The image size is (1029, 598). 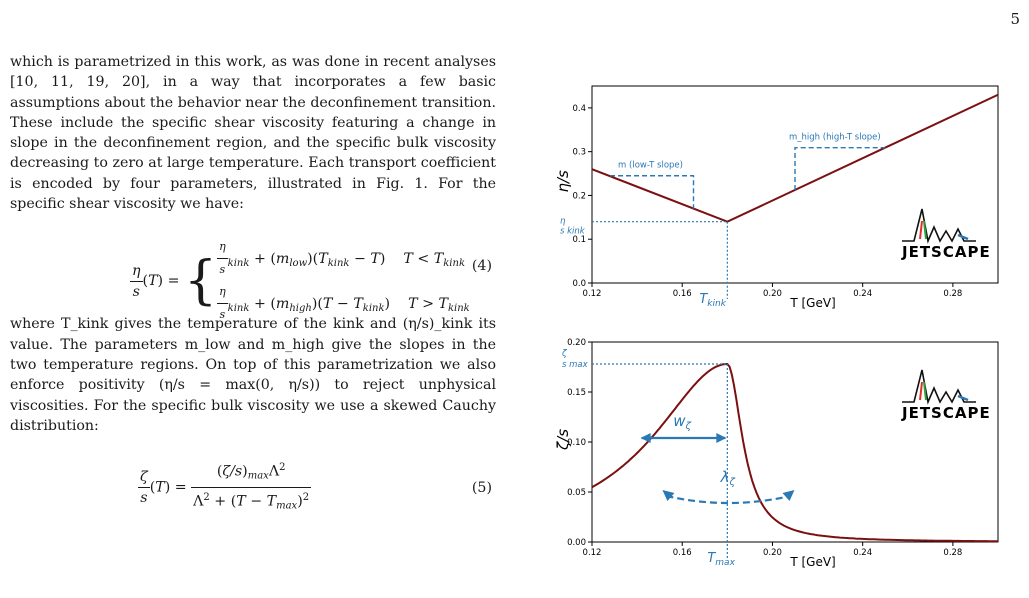 I want to click on skew-arrow-head-right, so click(x=788, y=495).